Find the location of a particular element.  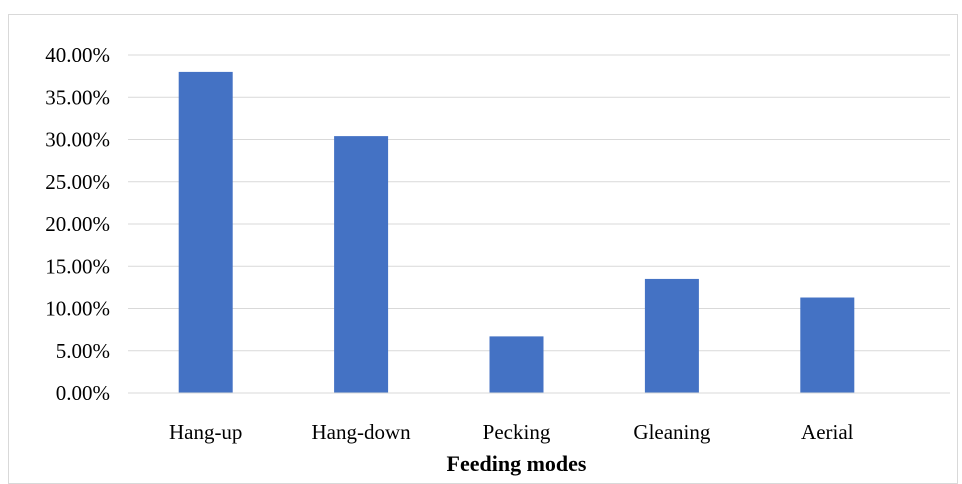

y-tick-label: 5.00% is located at coordinates (83, 351).